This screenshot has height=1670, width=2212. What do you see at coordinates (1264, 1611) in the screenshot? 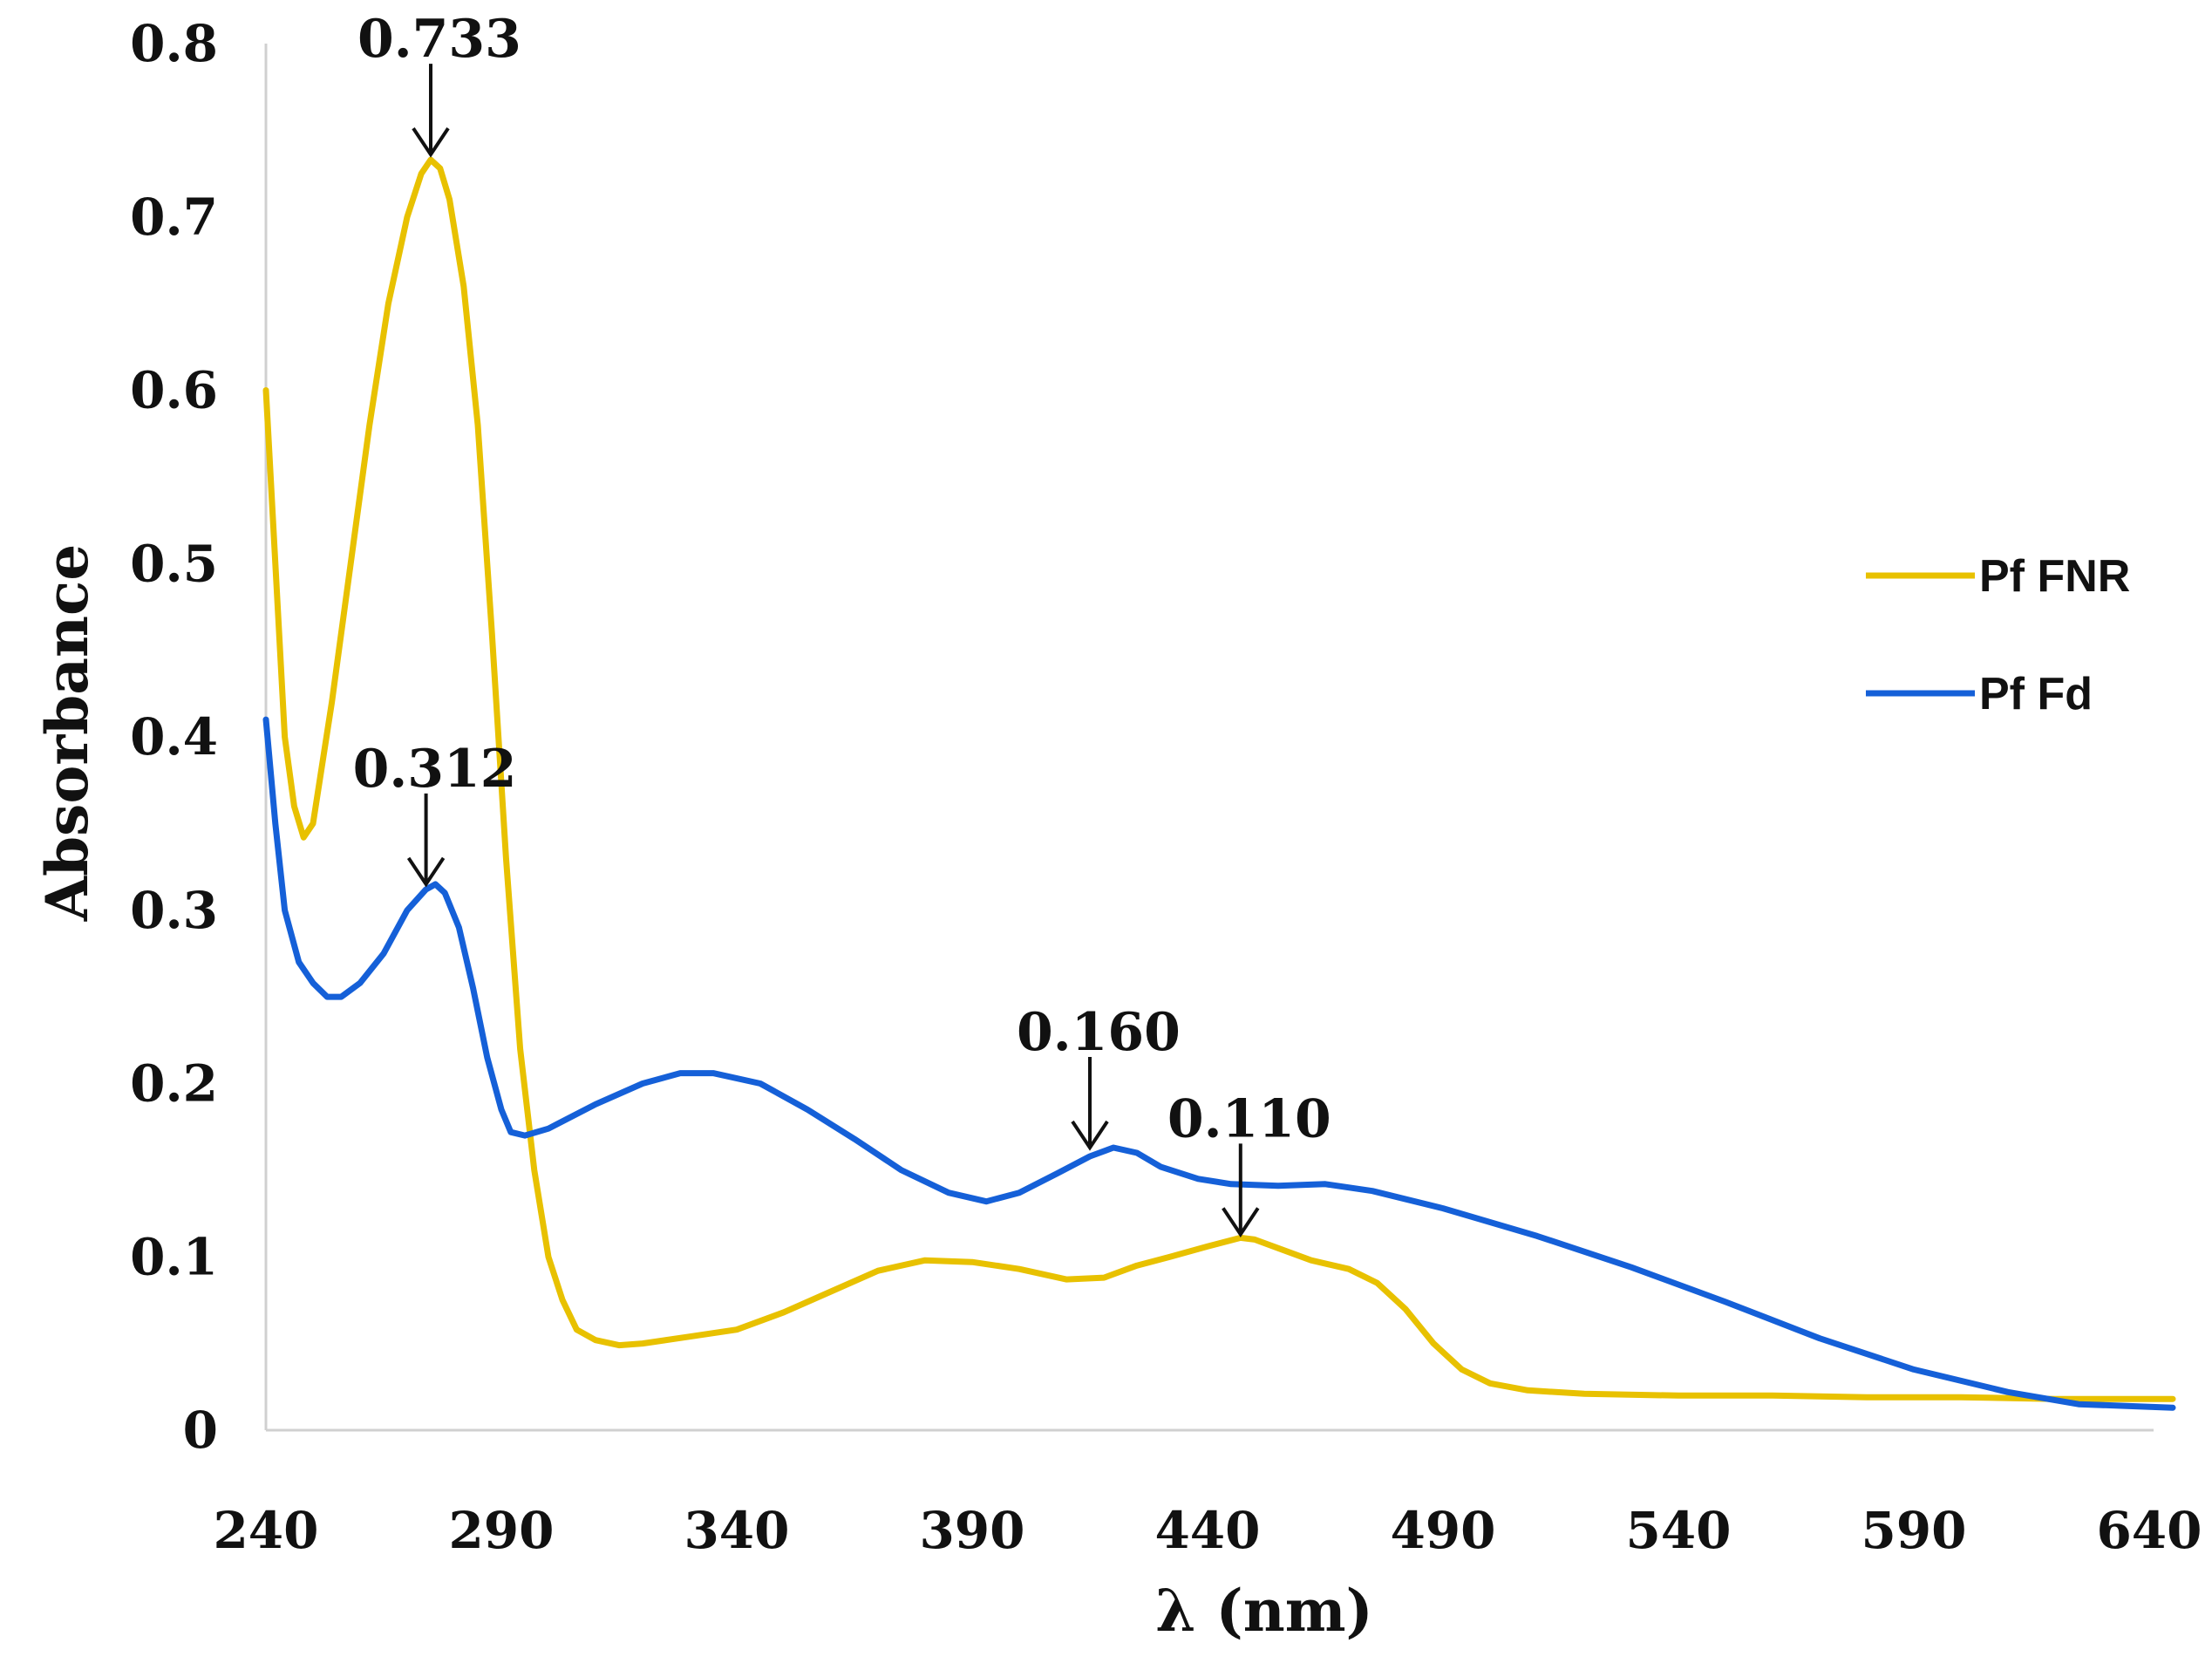
I see `x-axis-title: λ (nm)` at bounding box center [1264, 1611].